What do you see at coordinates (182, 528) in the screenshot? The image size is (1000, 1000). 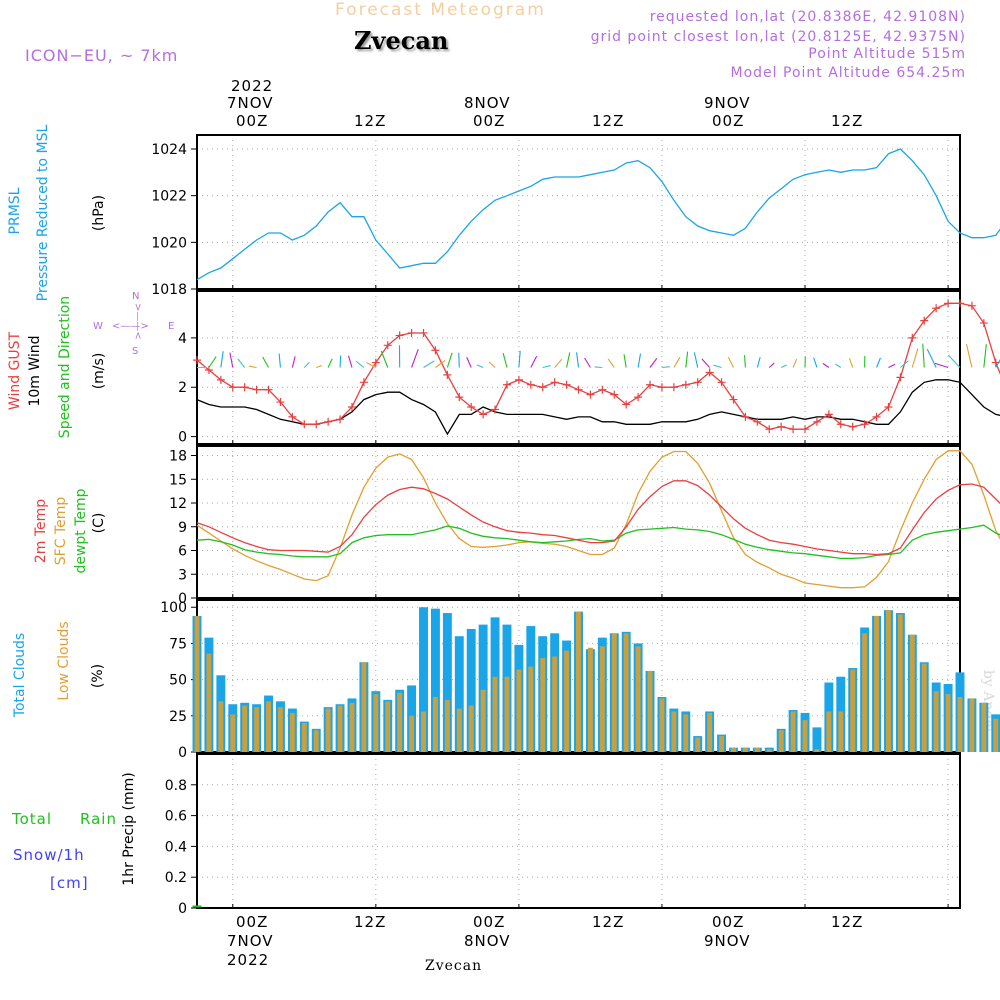 I see `y-tick-label: 9` at bounding box center [182, 528].